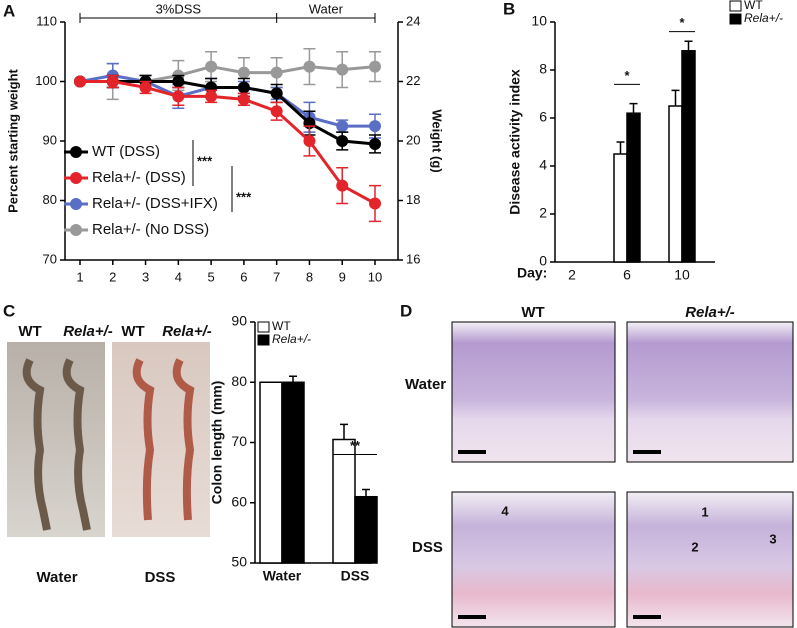  Describe the element at coordinates (355, 445) in the screenshot. I see `annotation: **` at that location.